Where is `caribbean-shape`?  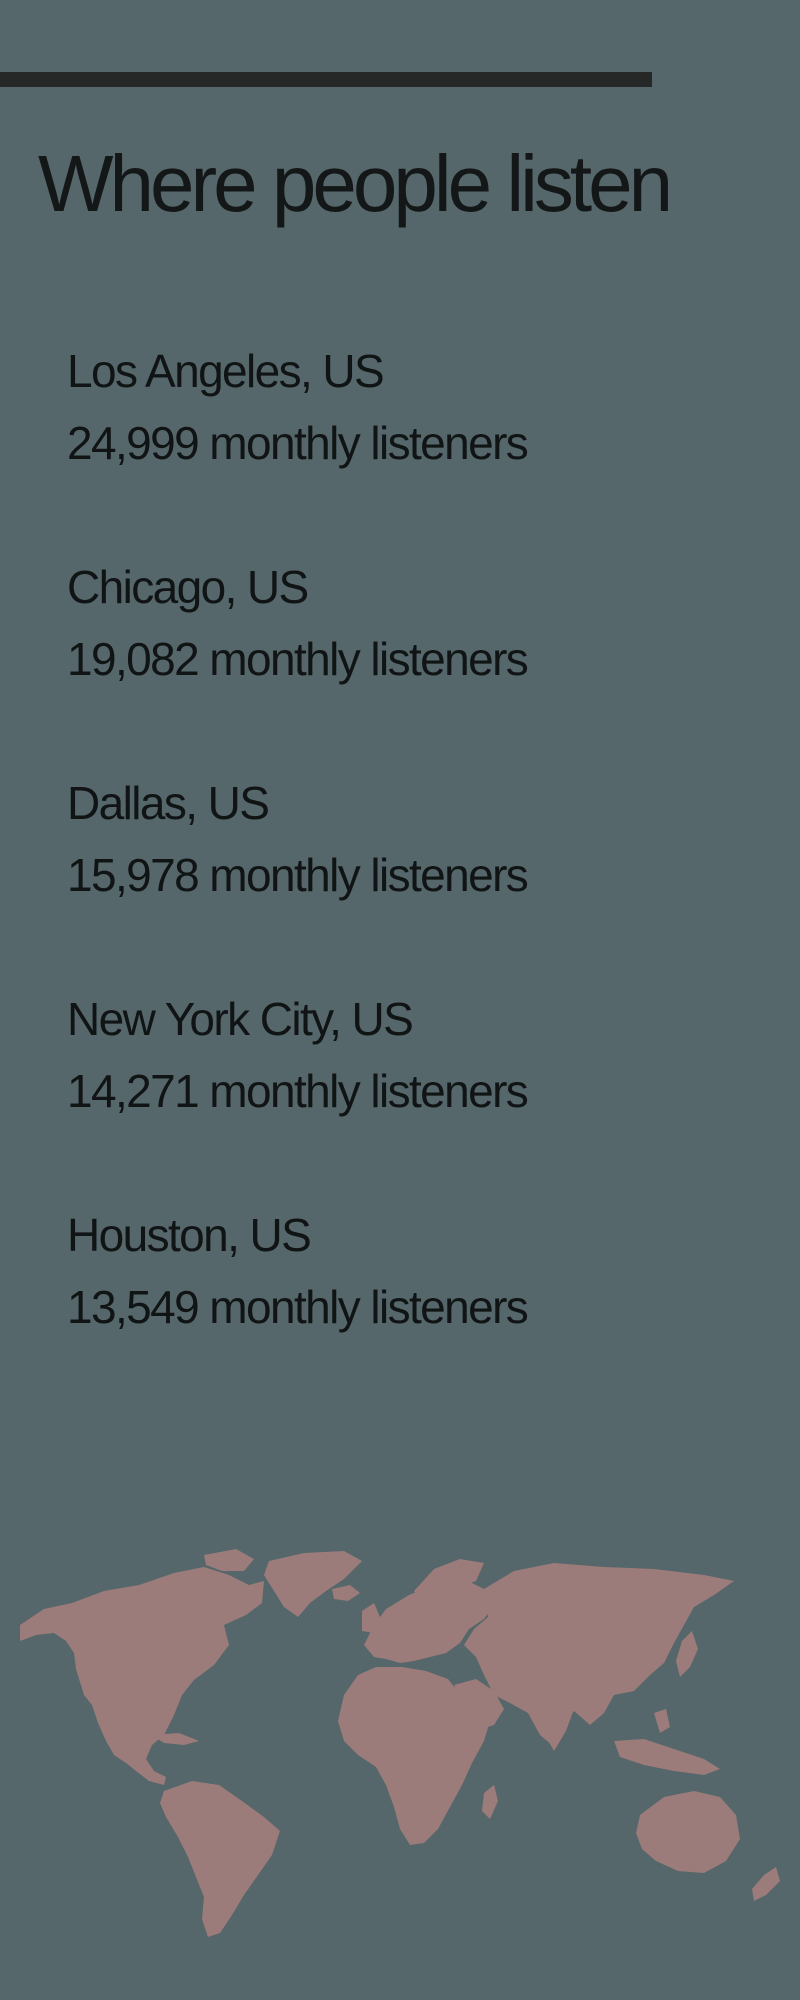 caribbean-shape is located at coordinates (175, 1739).